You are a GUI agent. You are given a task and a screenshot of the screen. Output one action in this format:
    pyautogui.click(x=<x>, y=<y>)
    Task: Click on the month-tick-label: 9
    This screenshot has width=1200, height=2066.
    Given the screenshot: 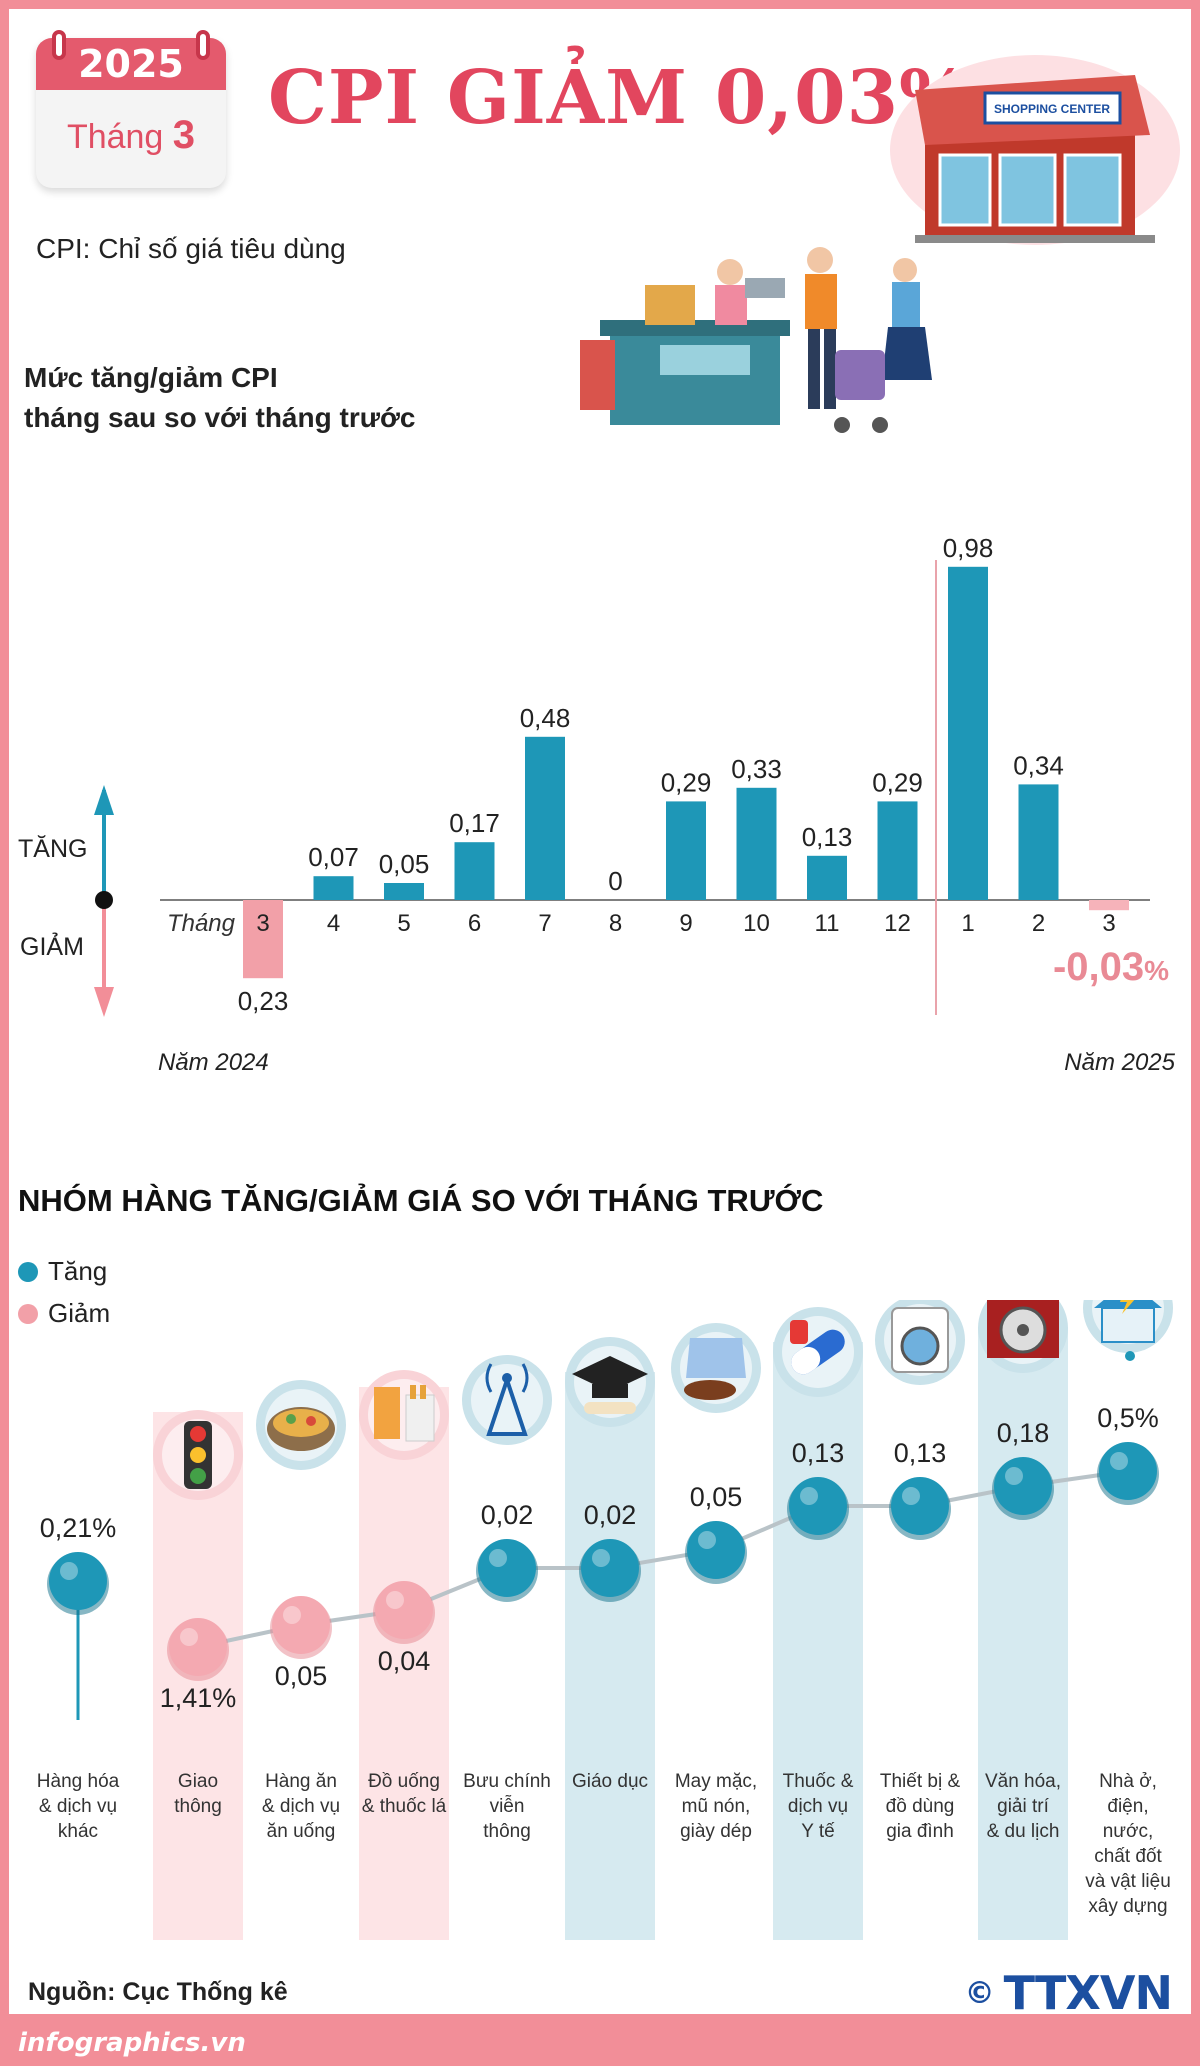 What is the action you would take?
    pyautogui.click(x=685, y=923)
    